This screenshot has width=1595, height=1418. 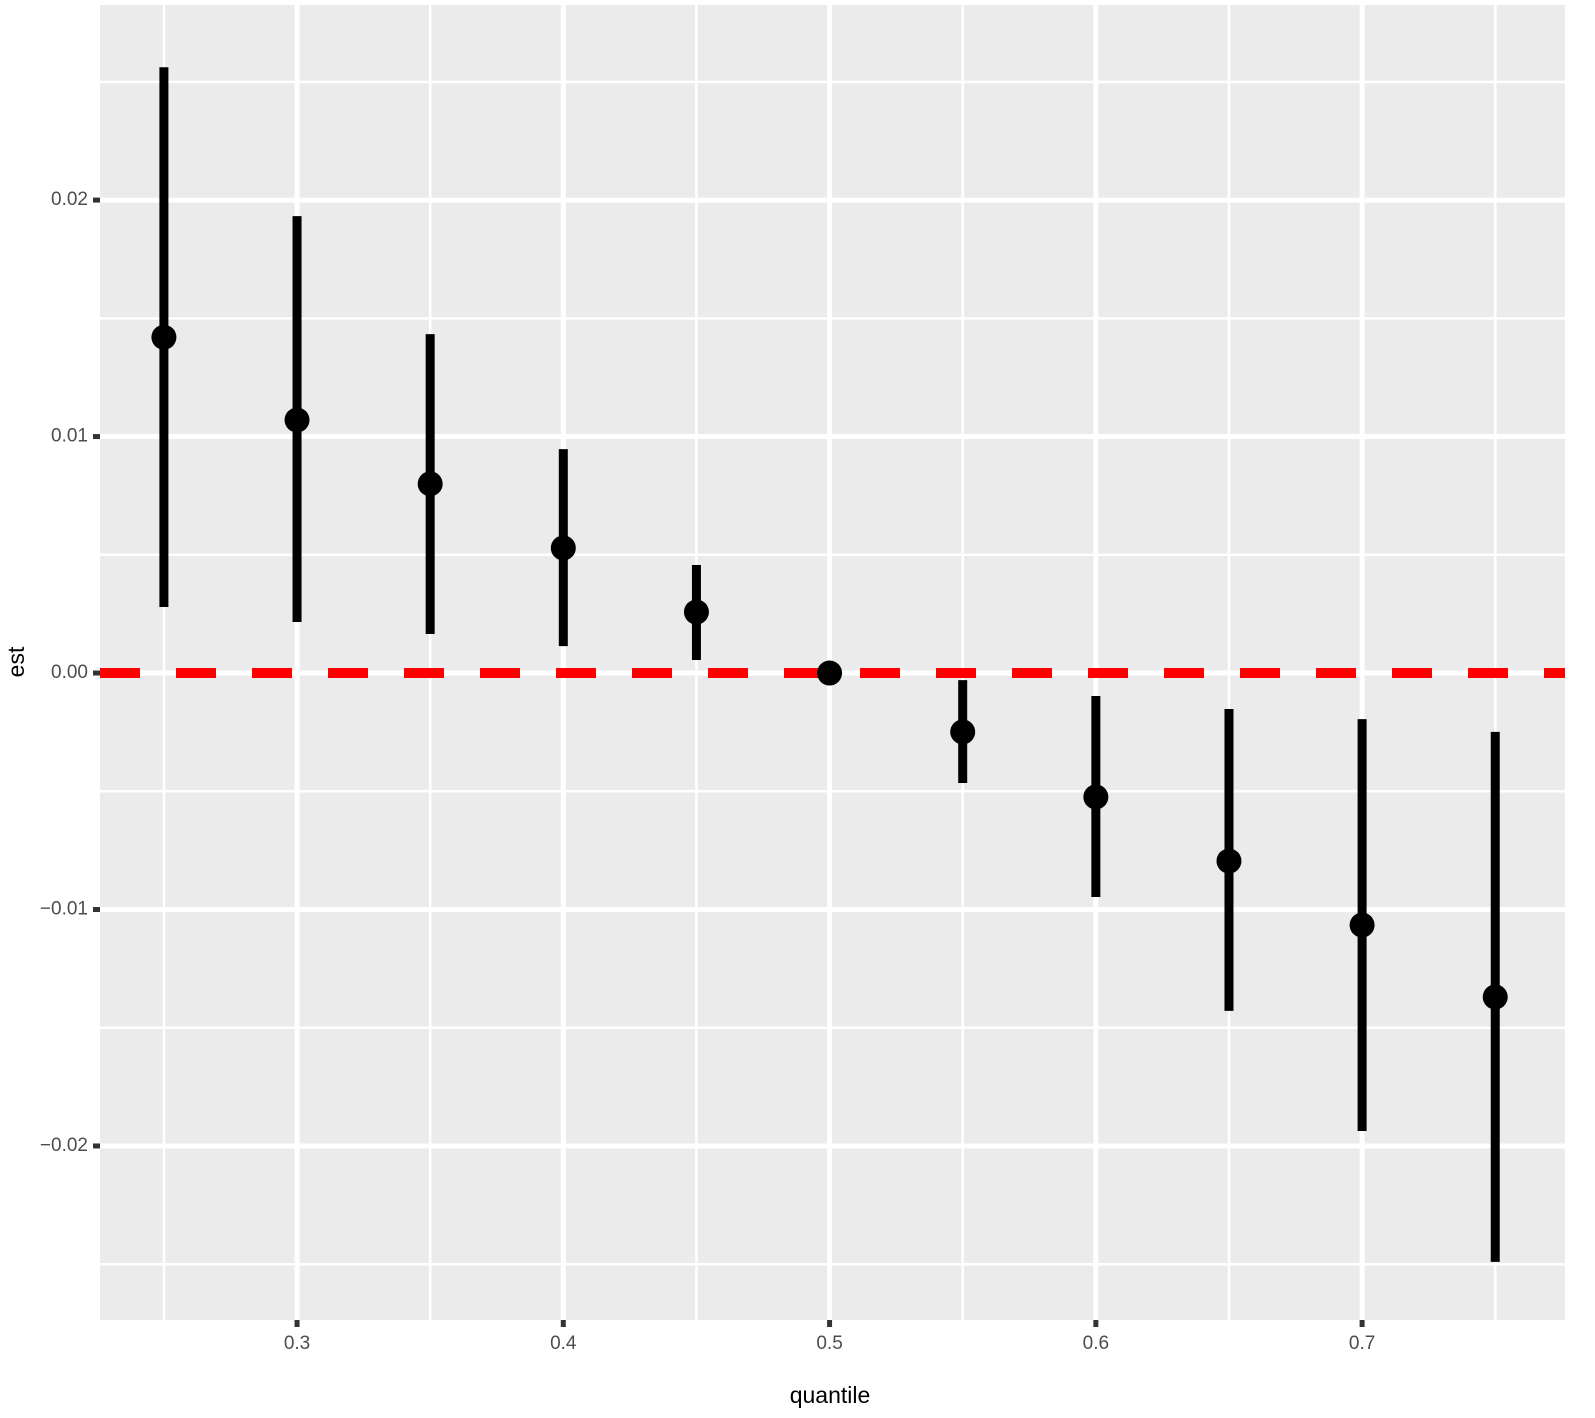 I want to click on x-tick-label: 0.4, so click(x=563, y=1343).